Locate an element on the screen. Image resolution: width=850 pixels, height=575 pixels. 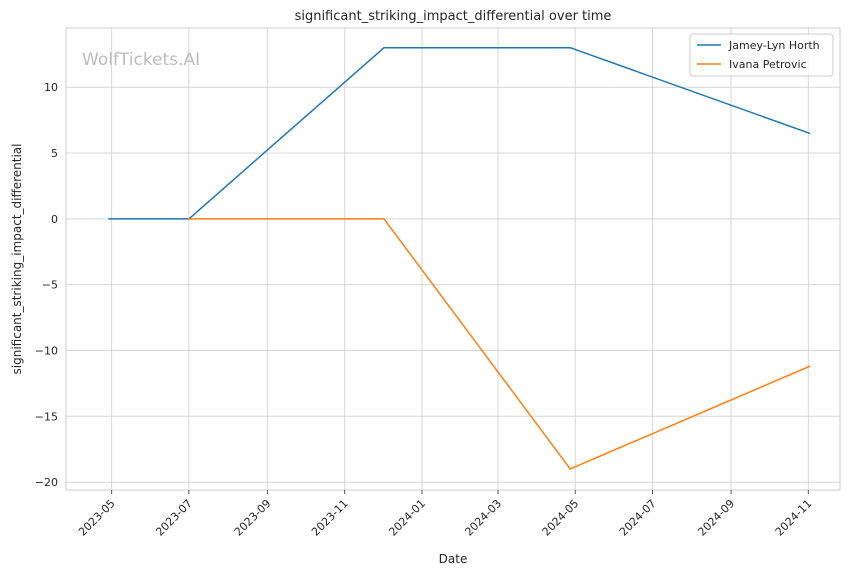
x-tick-label: 2023-05 is located at coordinates (97, 518).